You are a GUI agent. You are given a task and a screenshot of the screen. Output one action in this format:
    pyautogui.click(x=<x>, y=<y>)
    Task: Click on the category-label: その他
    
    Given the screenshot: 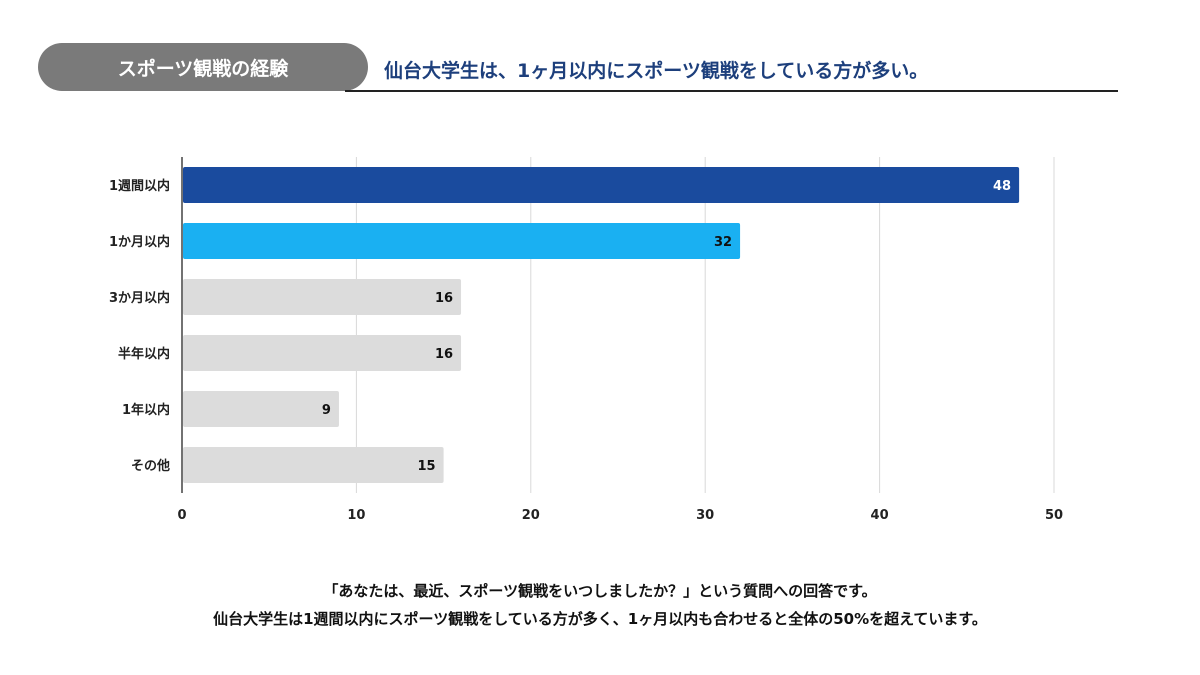 What is the action you would take?
    pyautogui.click(x=150, y=466)
    